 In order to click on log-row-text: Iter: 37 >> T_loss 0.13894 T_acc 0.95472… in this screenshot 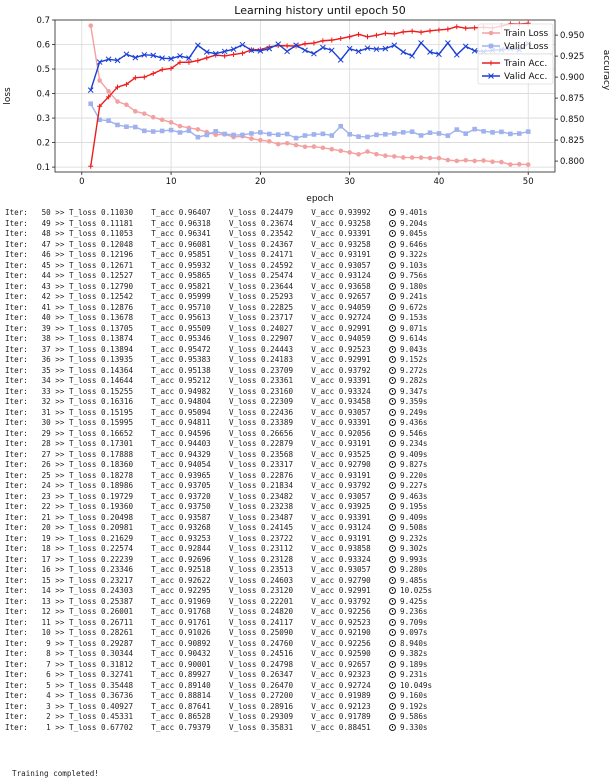, I will do `click(197, 349)`.